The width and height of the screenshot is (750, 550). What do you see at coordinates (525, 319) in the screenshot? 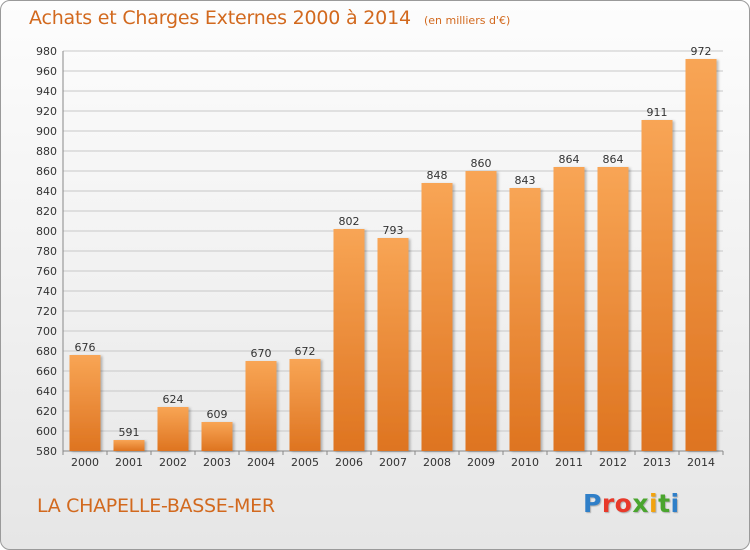
I see `bar-2010` at bounding box center [525, 319].